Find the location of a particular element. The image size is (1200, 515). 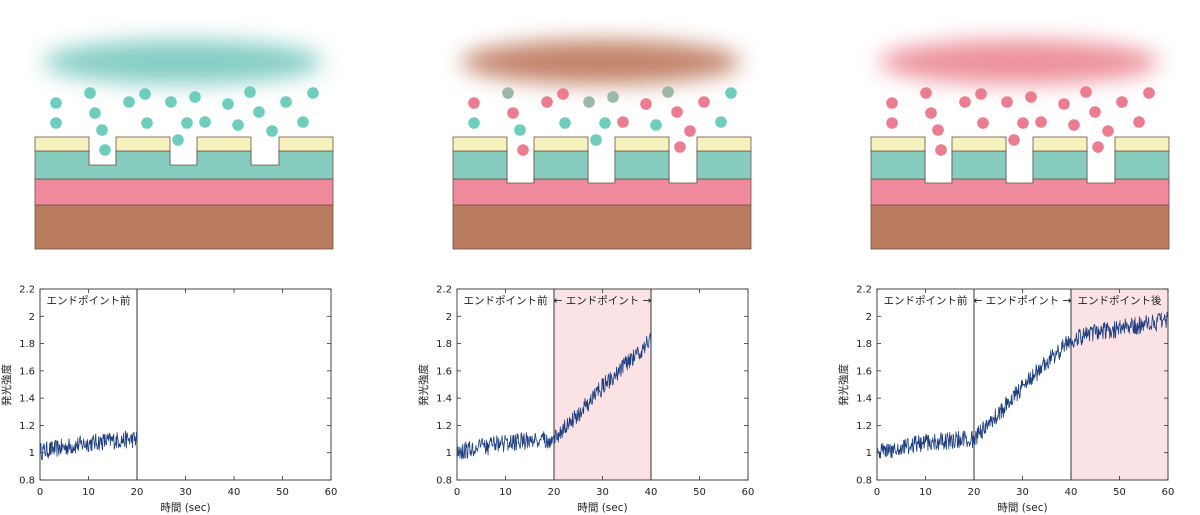

etch-diagram-at-endpoint is located at coordinates (602, 145).